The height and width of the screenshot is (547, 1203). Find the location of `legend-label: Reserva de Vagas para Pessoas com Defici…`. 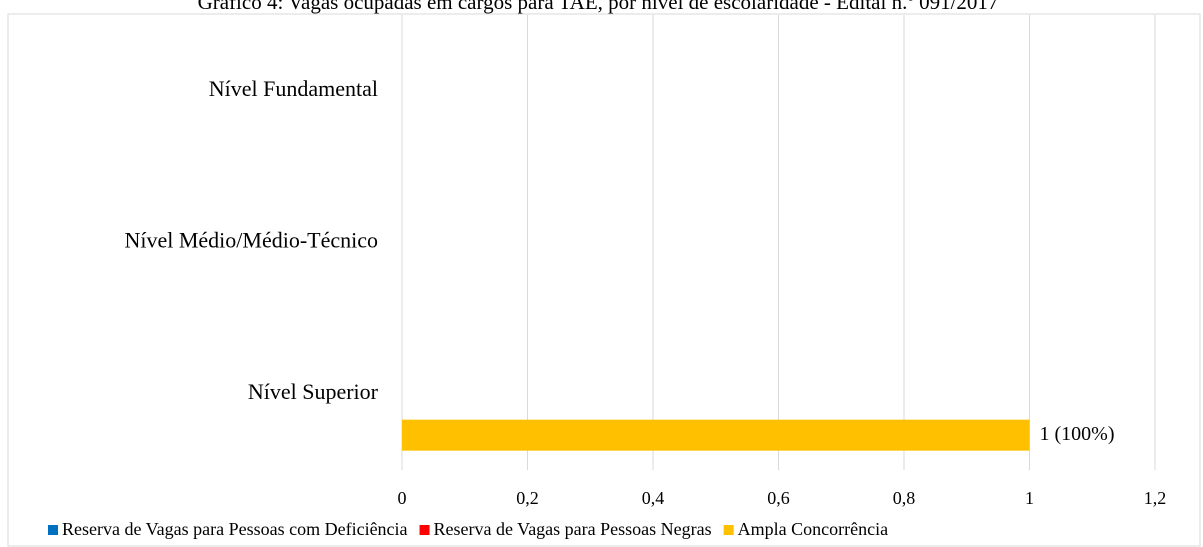

legend-label: Reserva de Vagas para Pessoas com Defici… is located at coordinates (235, 529).